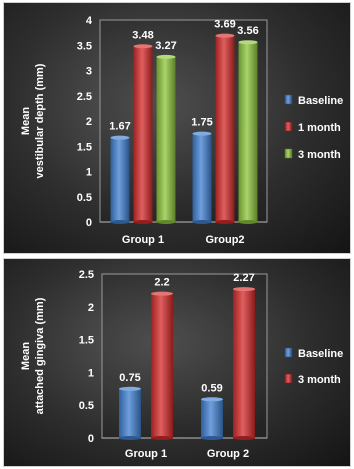  Describe the element at coordinates (247, 31) in the screenshot. I see `data-label: 3.56` at that location.